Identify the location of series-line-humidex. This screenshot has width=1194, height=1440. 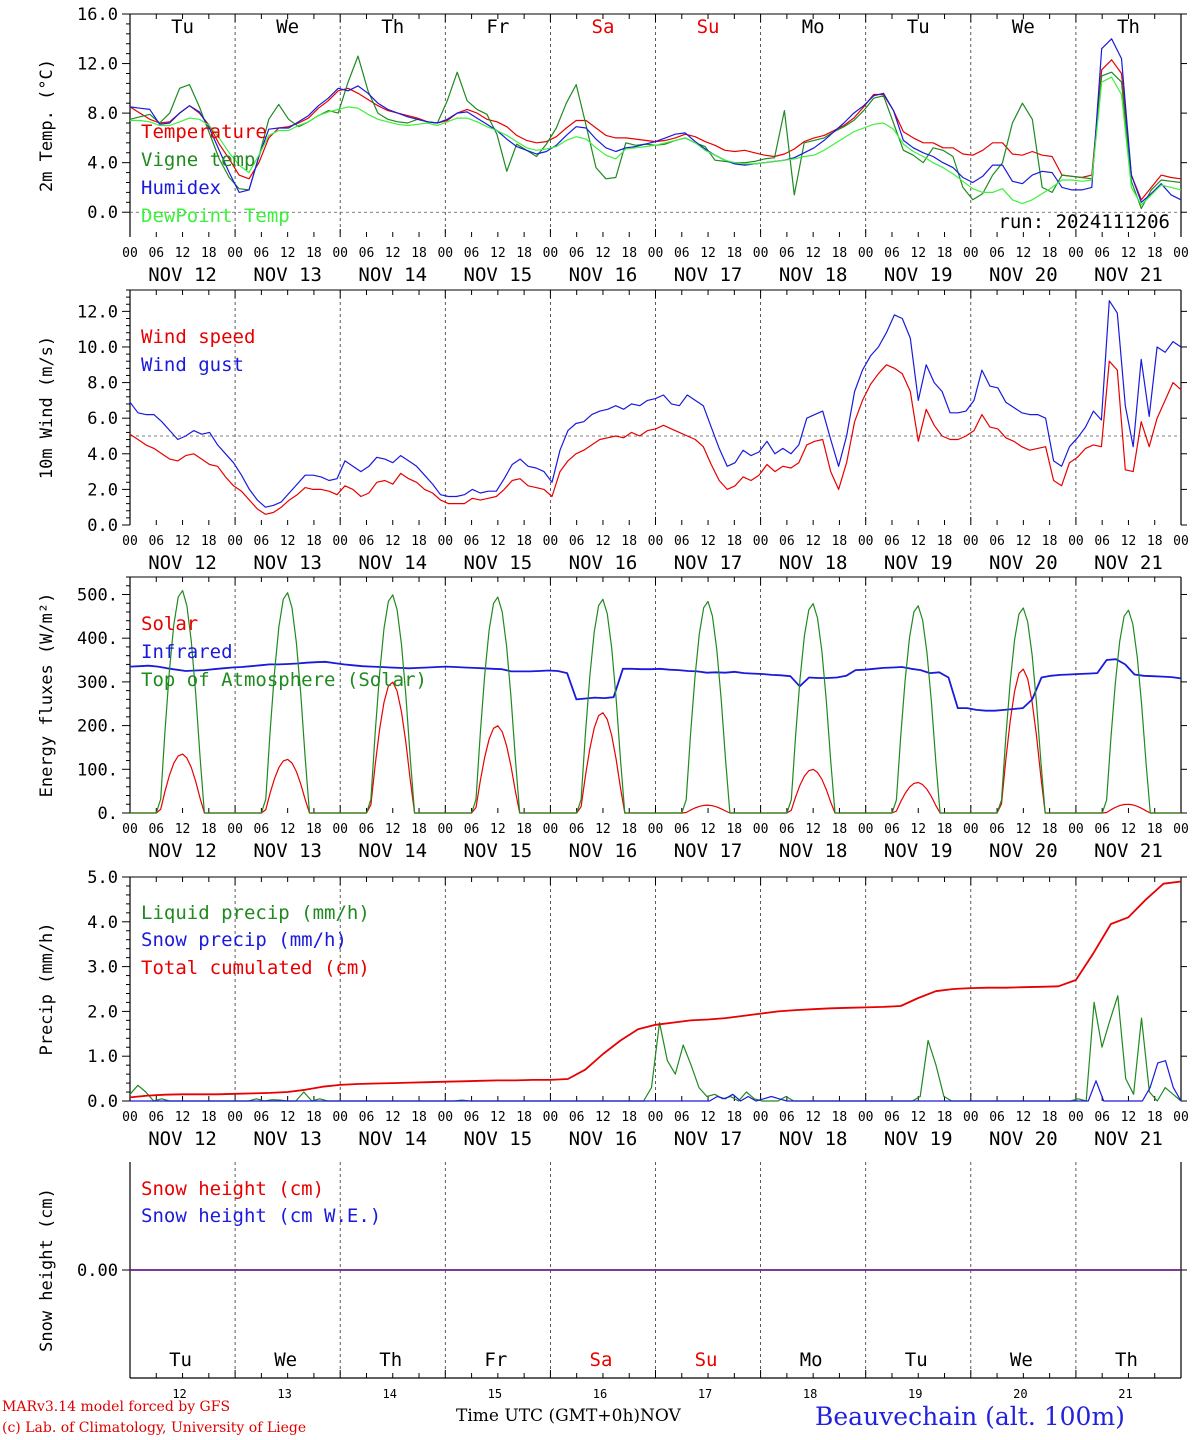
(655, 120).